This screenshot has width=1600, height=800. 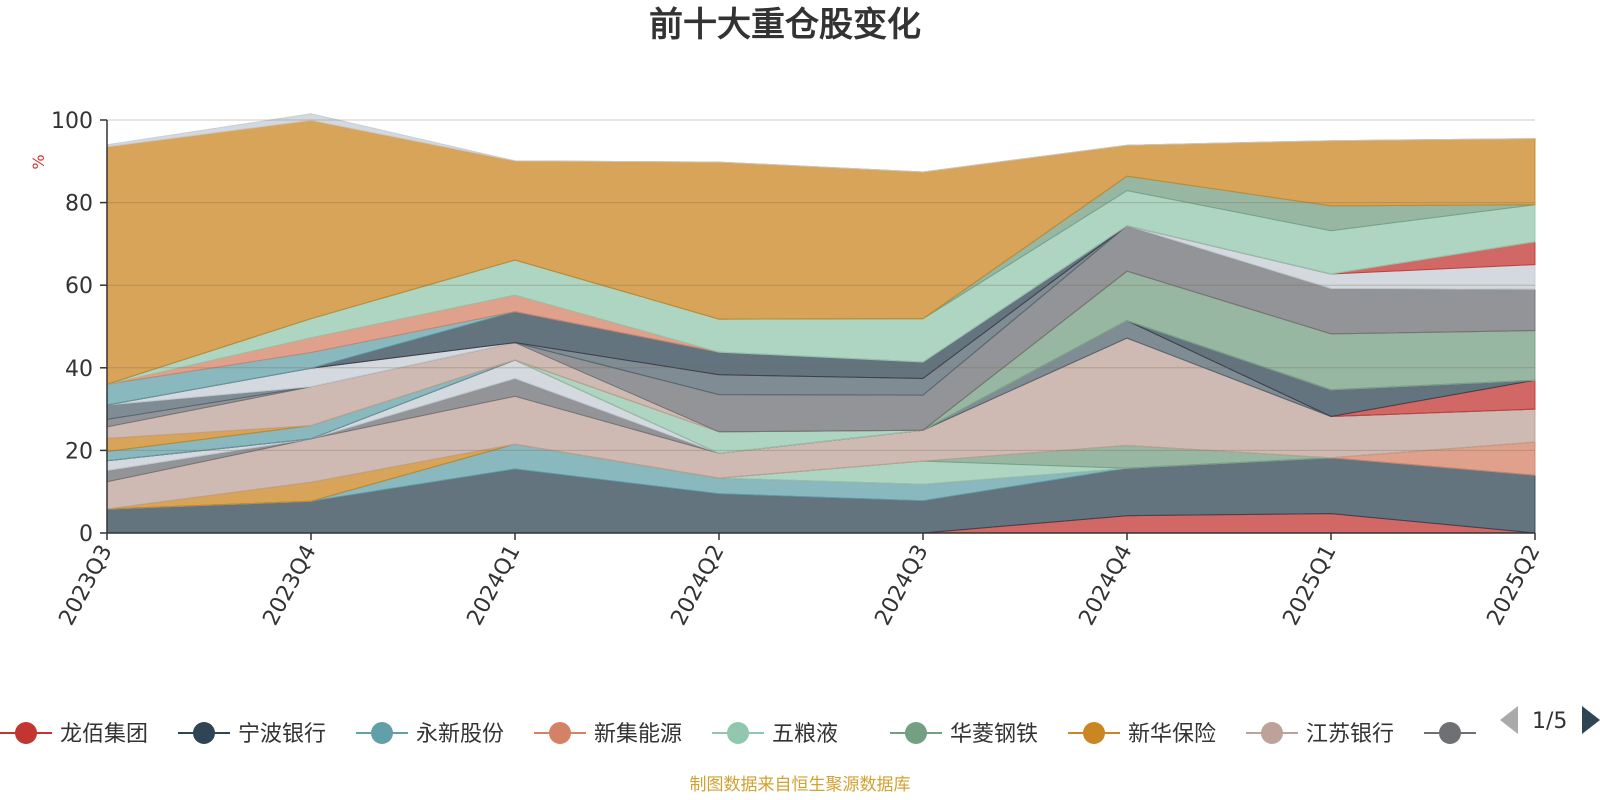 I want to click on x-tick-label-4: 2024Q3, so click(x=902, y=585).